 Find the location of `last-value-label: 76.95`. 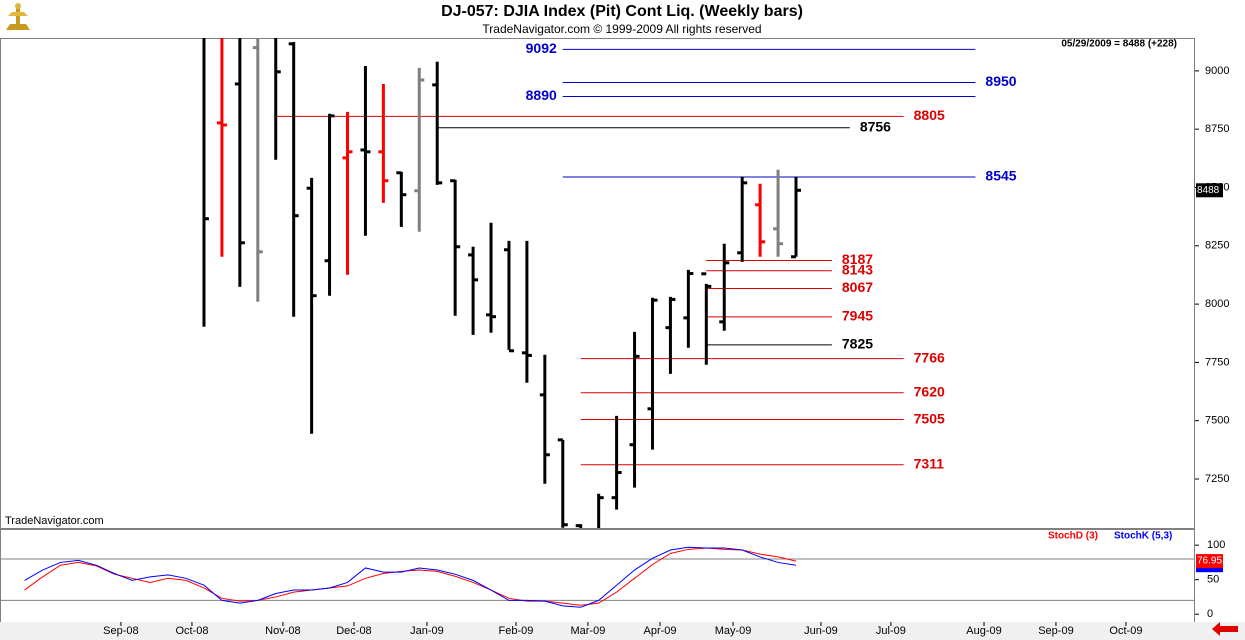

last-value-label: 76.95 is located at coordinates (1209, 561).